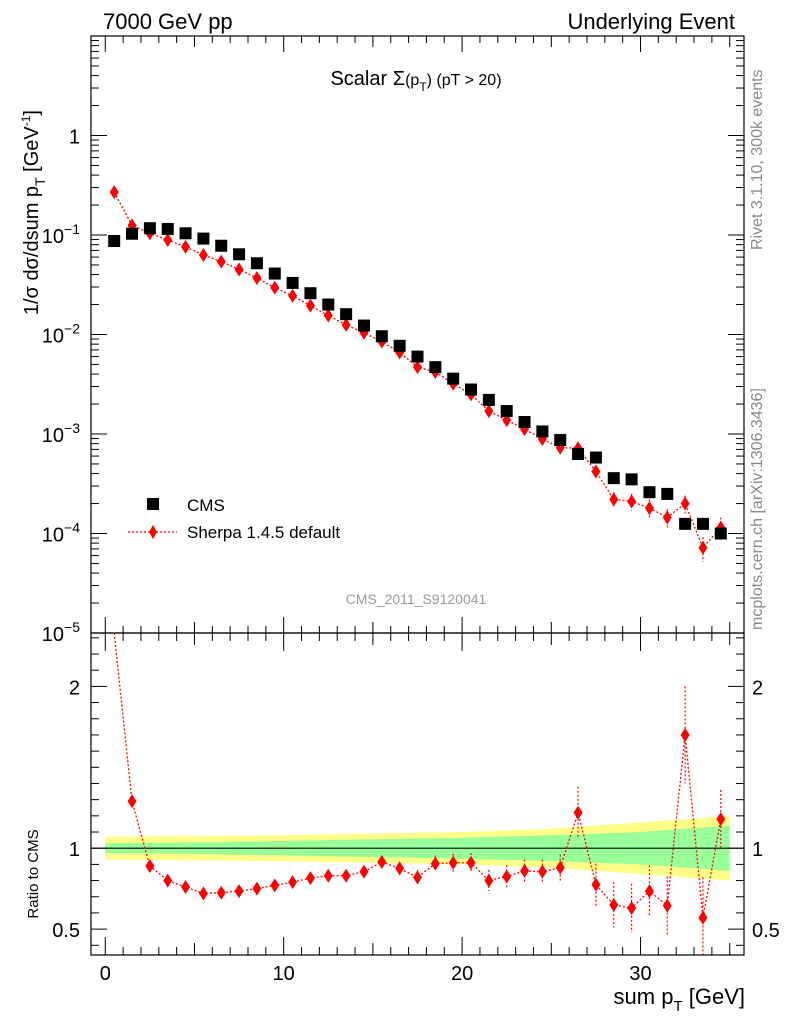 The height and width of the screenshot is (1024, 786). What do you see at coordinates (640, 974) in the screenshot?
I see `x-tick-label: 30` at bounding box center [640, 974].